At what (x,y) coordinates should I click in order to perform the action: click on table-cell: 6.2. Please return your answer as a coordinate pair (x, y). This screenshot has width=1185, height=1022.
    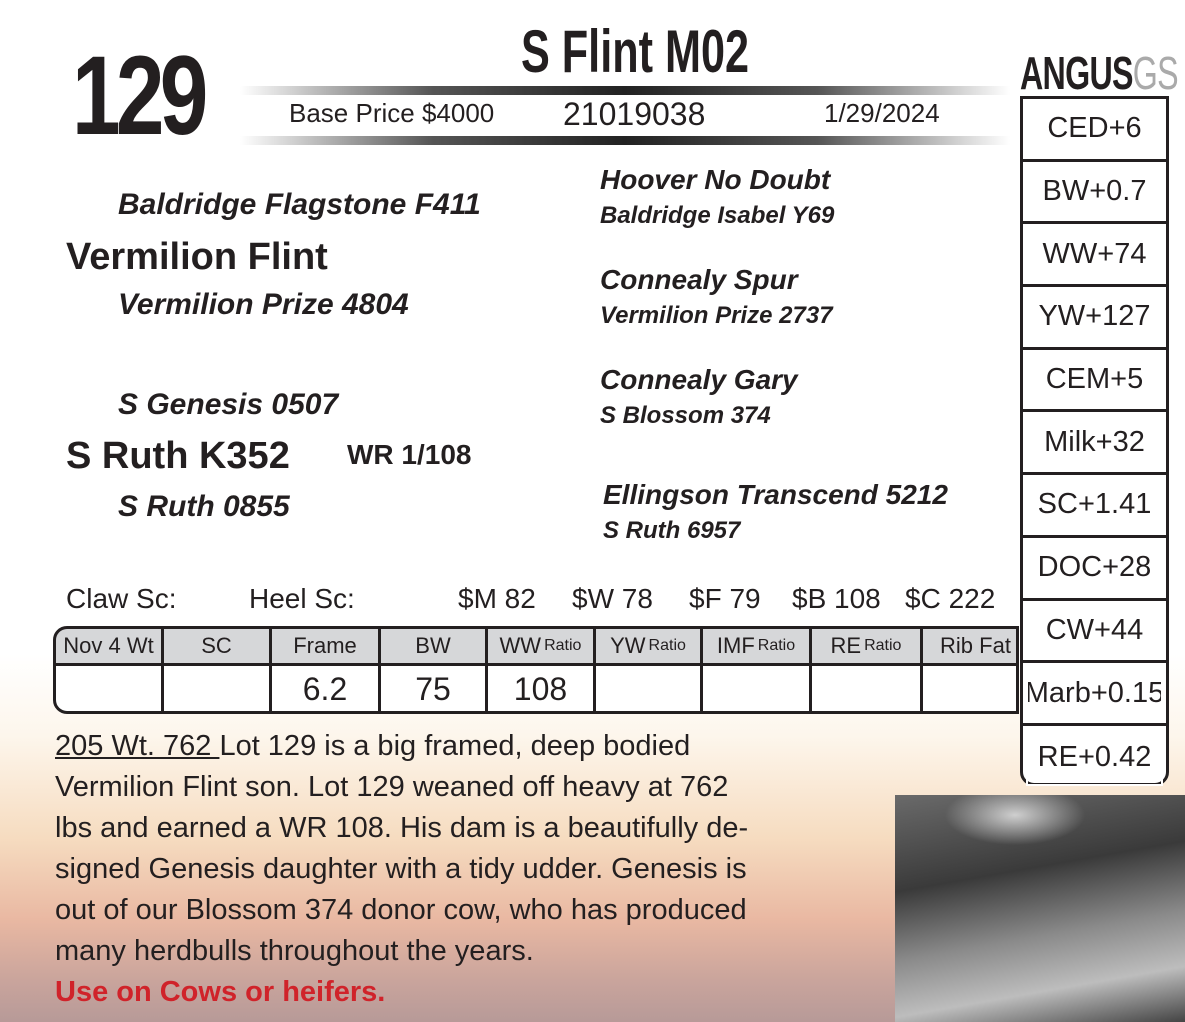
    Looking at the image, I should click on (325, 688).